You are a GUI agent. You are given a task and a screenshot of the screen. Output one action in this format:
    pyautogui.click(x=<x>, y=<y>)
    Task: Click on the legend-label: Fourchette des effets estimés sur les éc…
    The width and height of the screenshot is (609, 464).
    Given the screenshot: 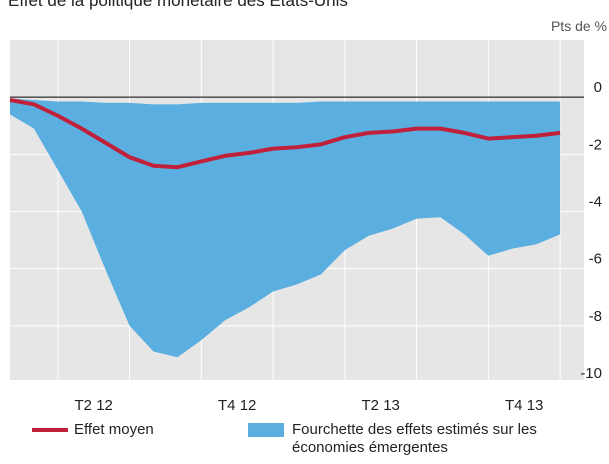 What is the action you would take?
    pyautogui.click(x=414, y=438)
    